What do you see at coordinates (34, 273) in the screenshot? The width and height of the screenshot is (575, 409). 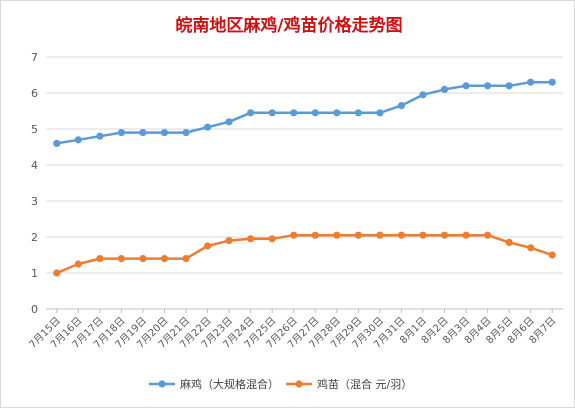 I see `y-tick-label: 1` at bounding box center [34, 273].